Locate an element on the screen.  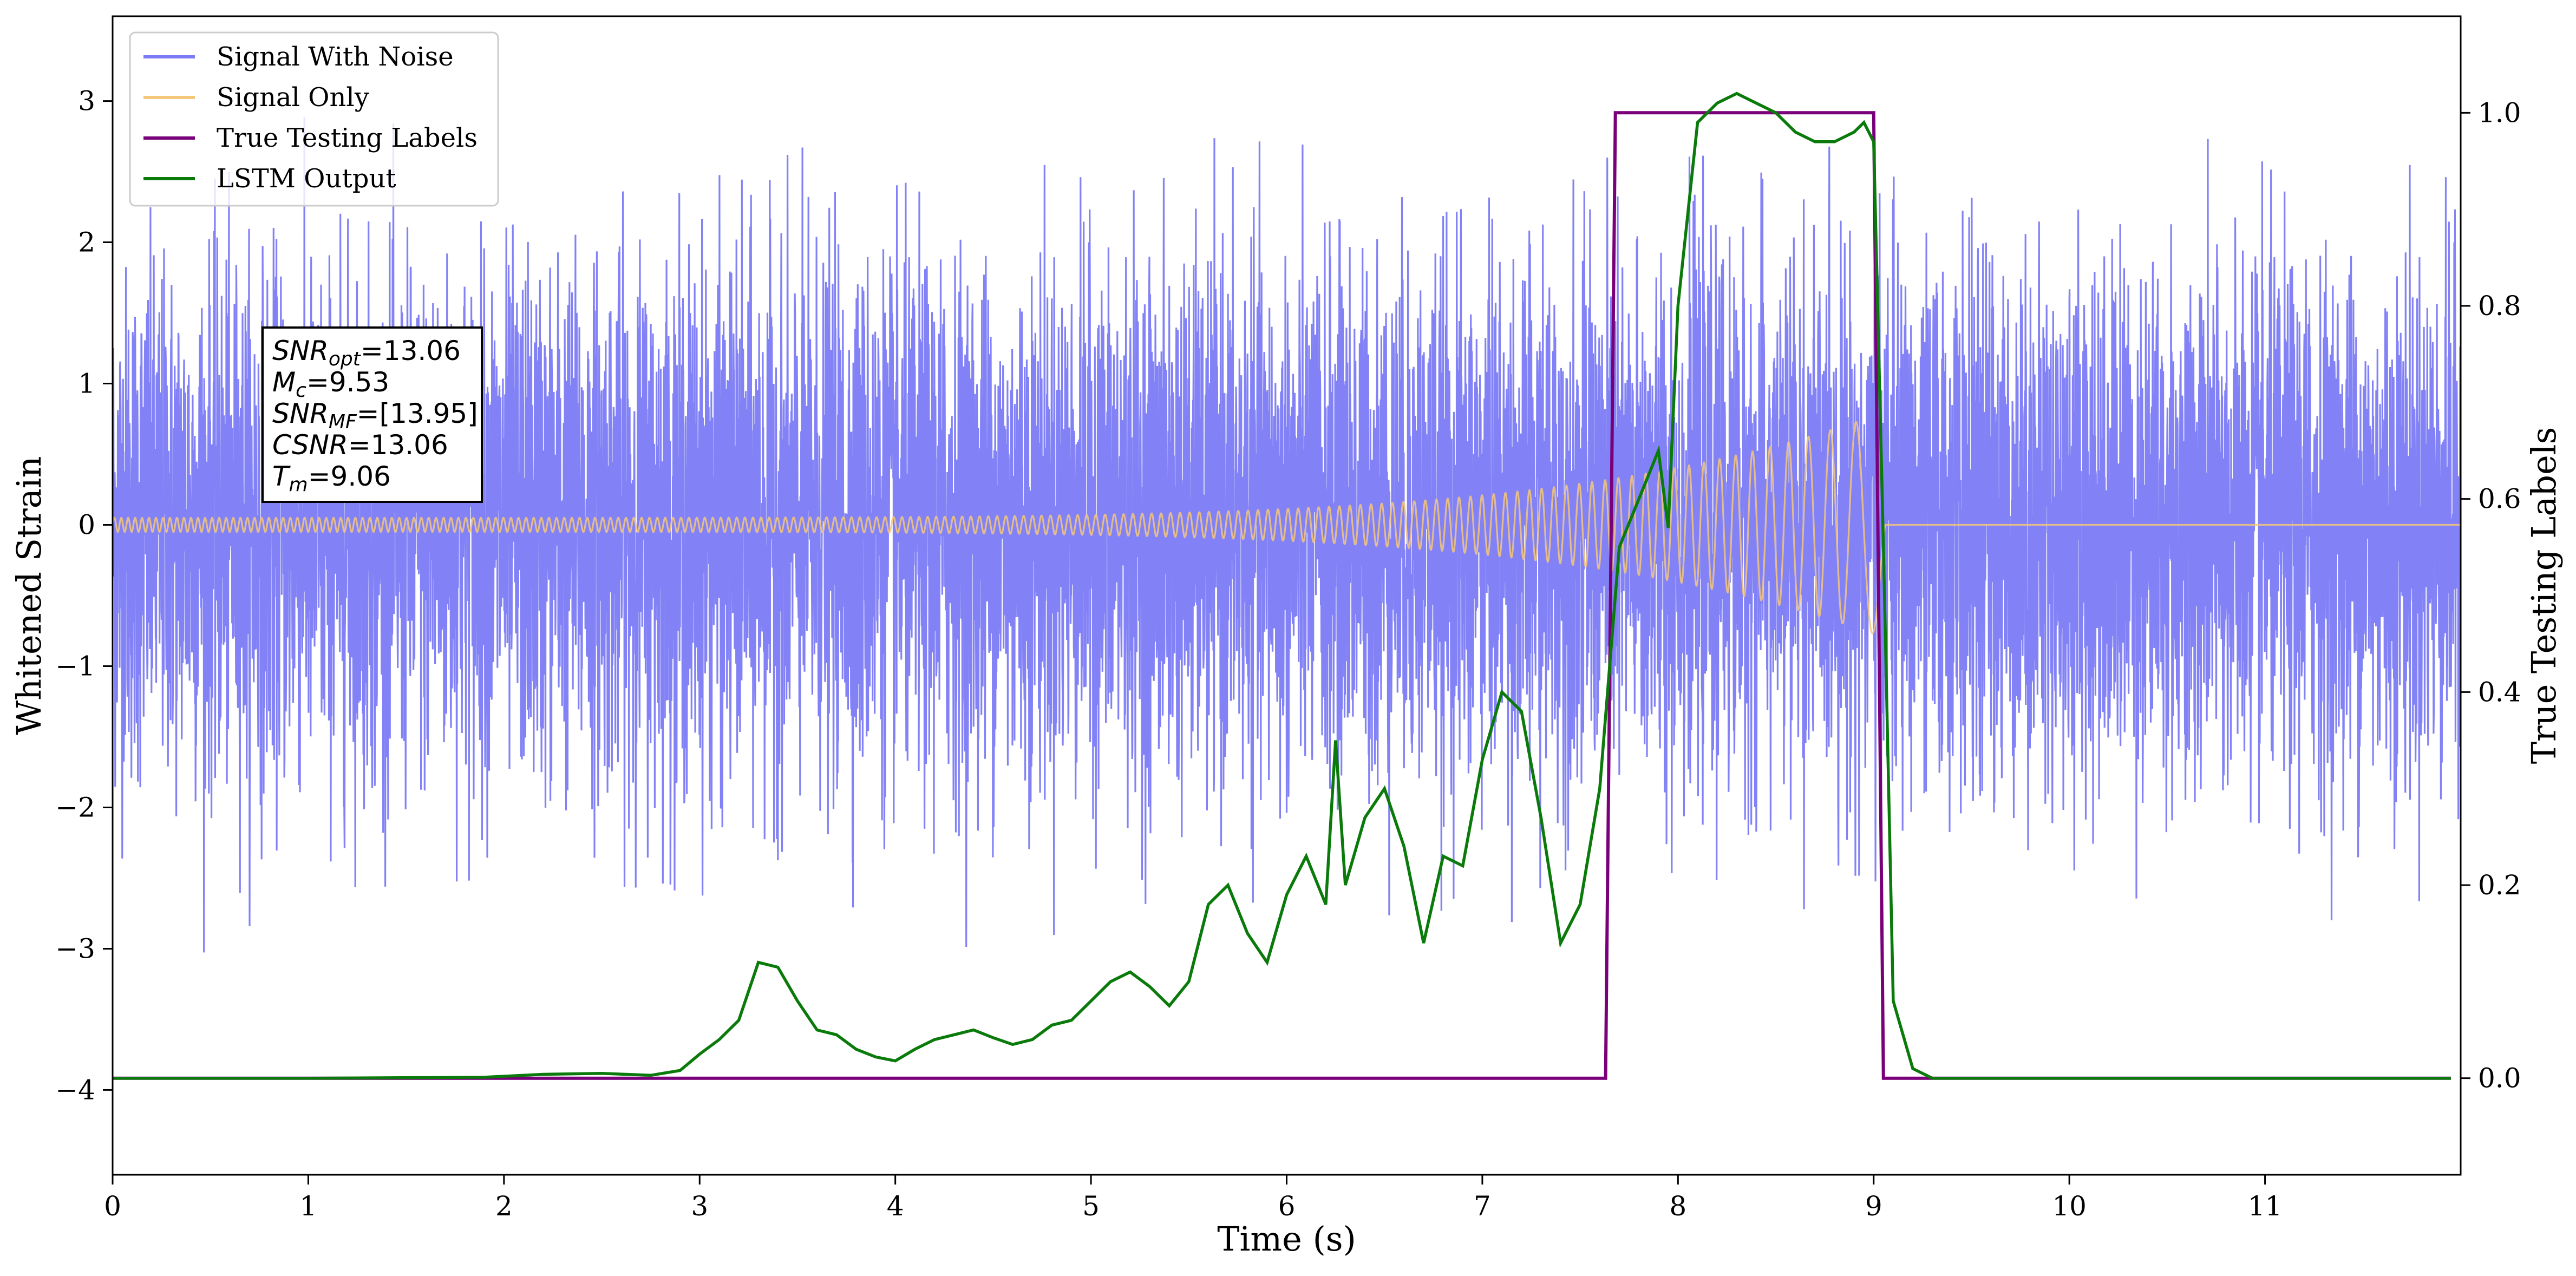
x-tick-label: 5 is located at coordinates (1091, 1206).